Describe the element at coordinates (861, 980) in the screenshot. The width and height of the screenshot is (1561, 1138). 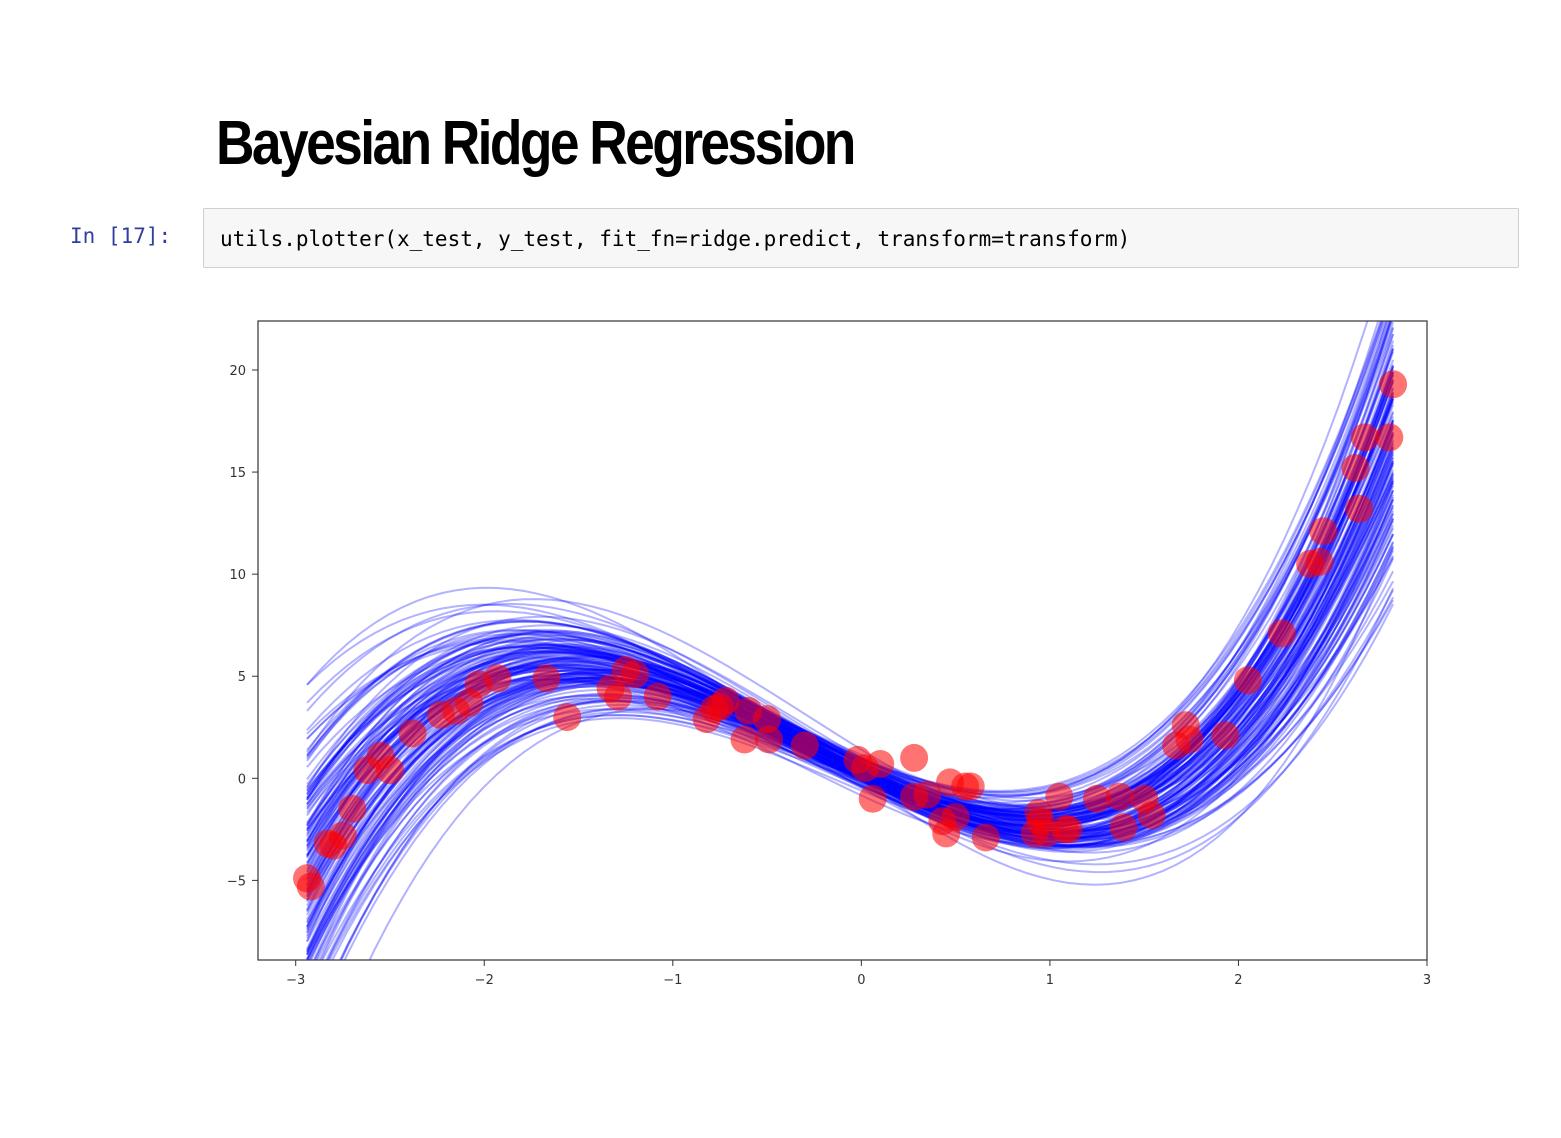
I see `x-tick-label: 0` at that location.